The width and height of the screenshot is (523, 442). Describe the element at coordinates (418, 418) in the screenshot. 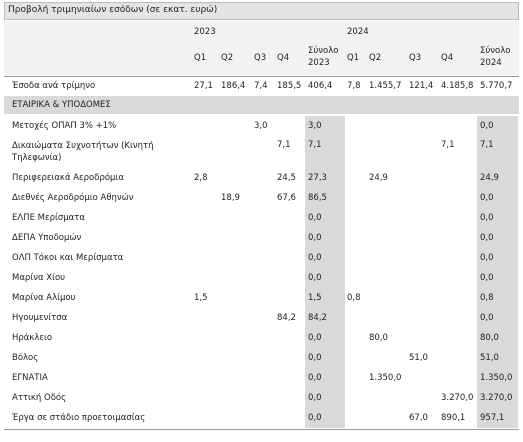

I see `cell: 67,0` at that location.